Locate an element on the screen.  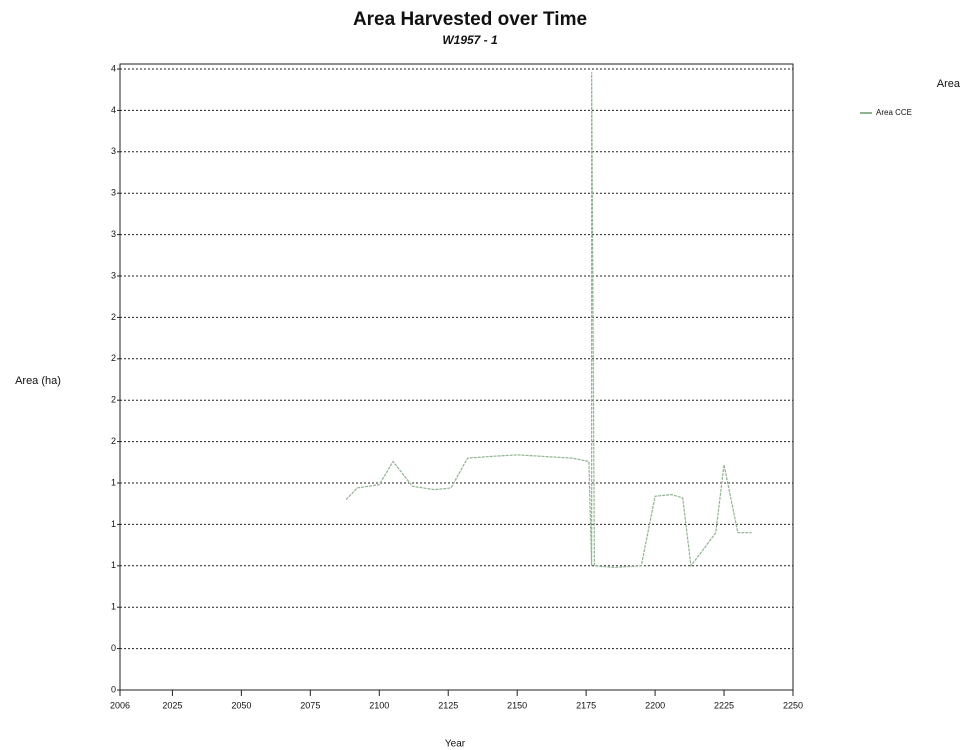
legend-title: Area is located at coordinates (949, 84).